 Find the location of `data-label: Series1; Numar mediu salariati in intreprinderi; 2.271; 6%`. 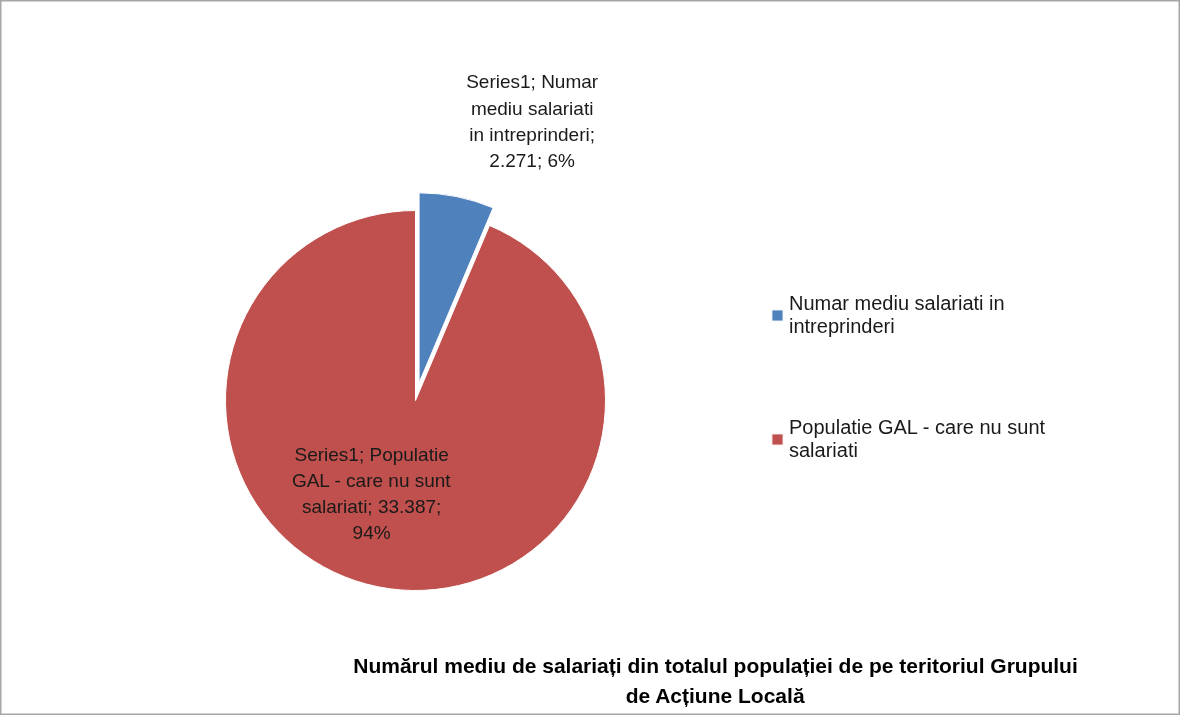

data-label: Series1; Numar mediu salariati in intreprinderi; 2.271; 6% is located at coordinates (532, 121).